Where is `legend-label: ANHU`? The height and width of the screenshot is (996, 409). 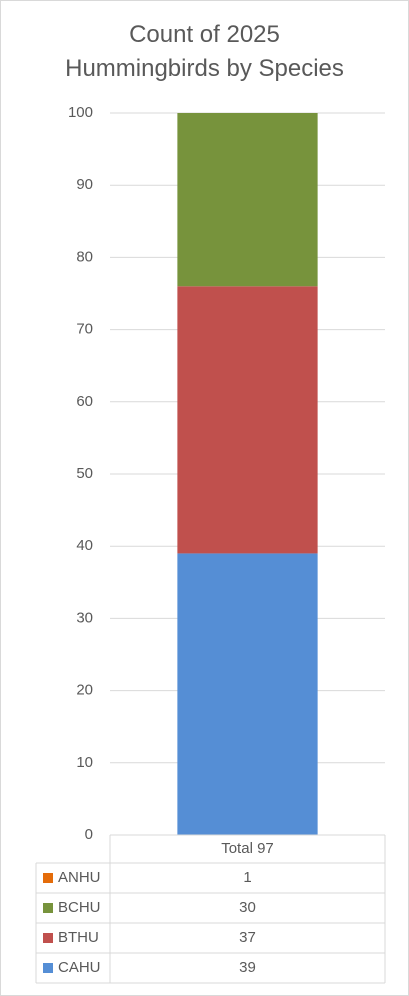
legend-label: ANHU is located at coordinates (79, 877).